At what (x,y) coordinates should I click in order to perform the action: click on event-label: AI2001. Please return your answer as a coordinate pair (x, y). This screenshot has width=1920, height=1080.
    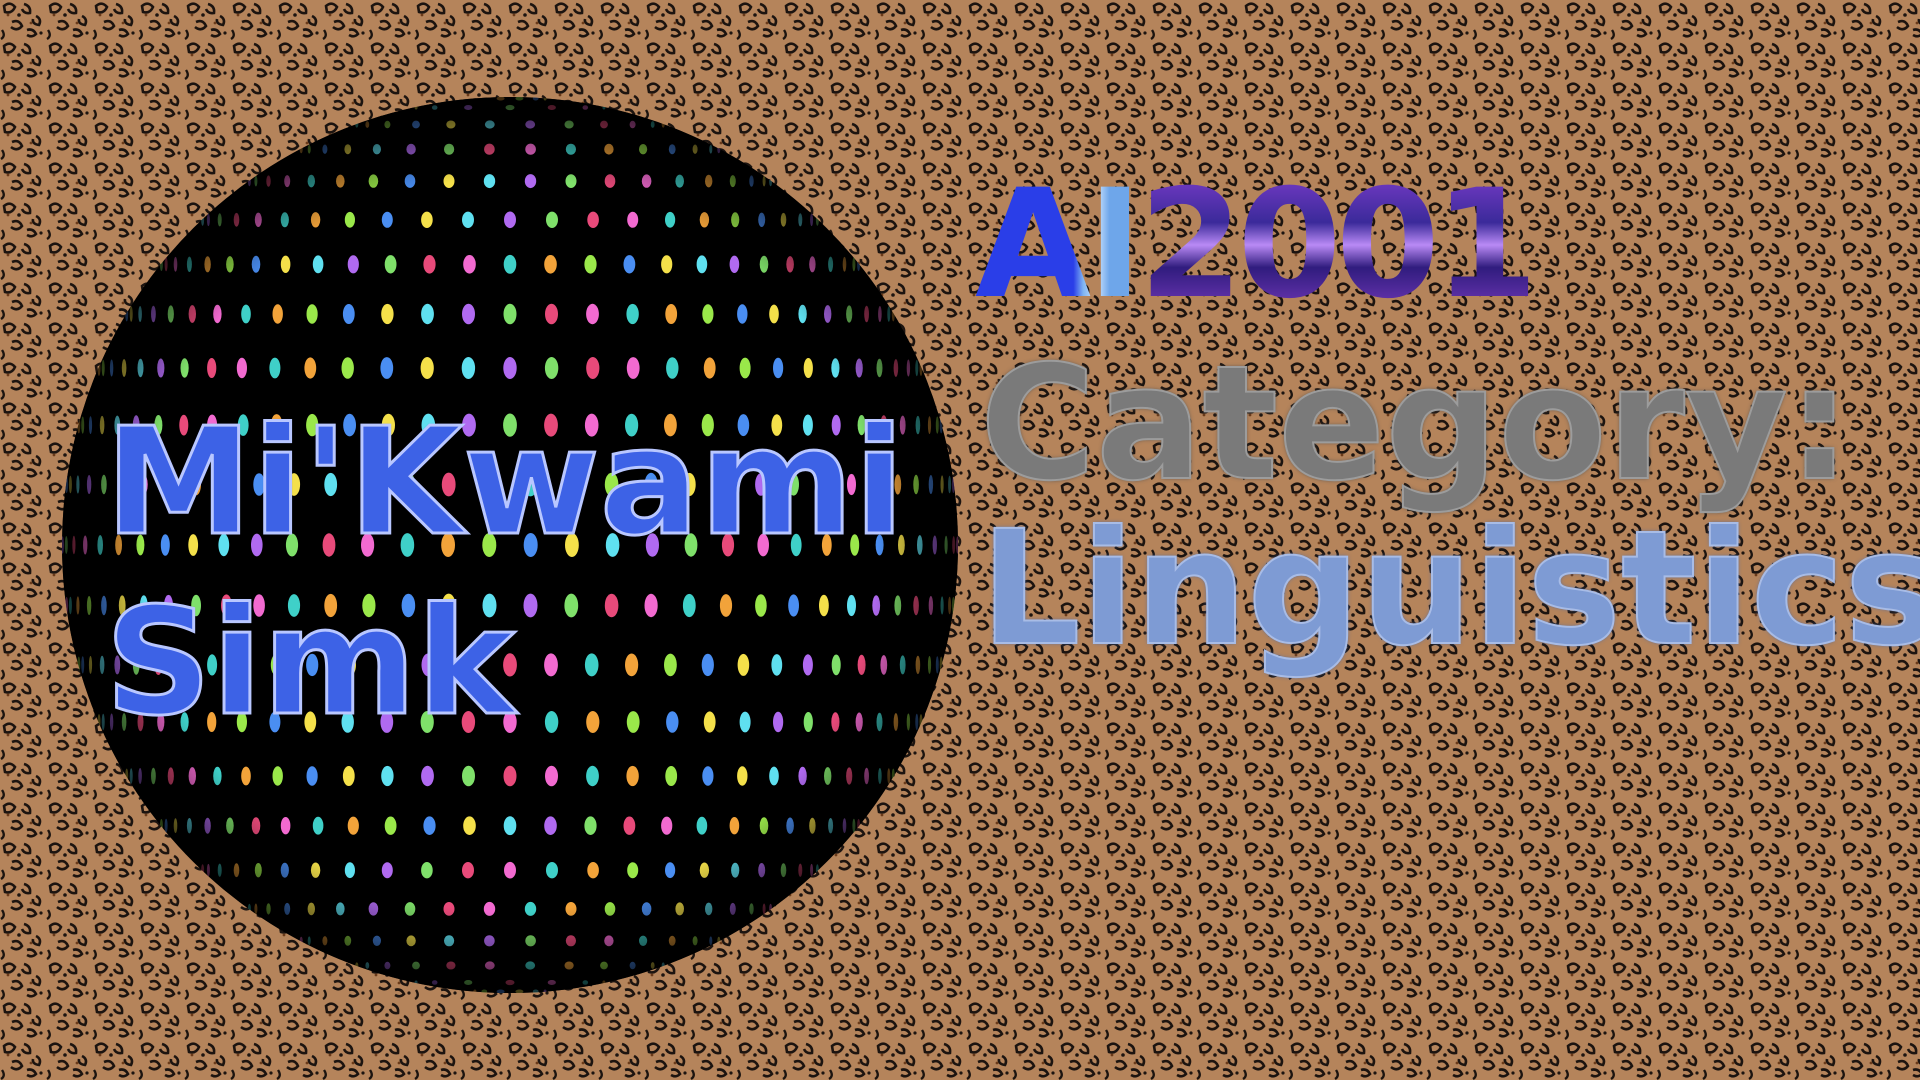
    Looking at the image, I should click on (1256, 245).